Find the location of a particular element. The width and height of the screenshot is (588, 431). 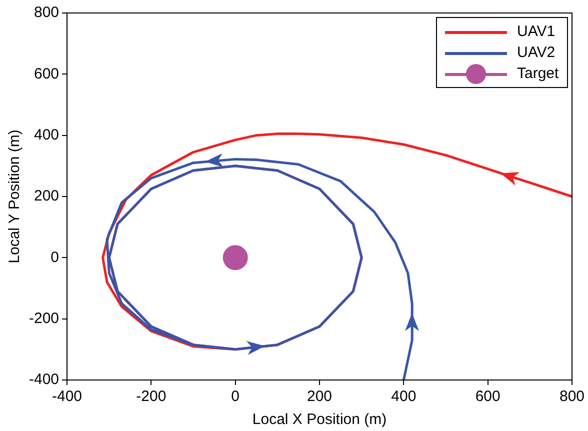

y-tick-label: 400 is located at coordinates (47, 135).